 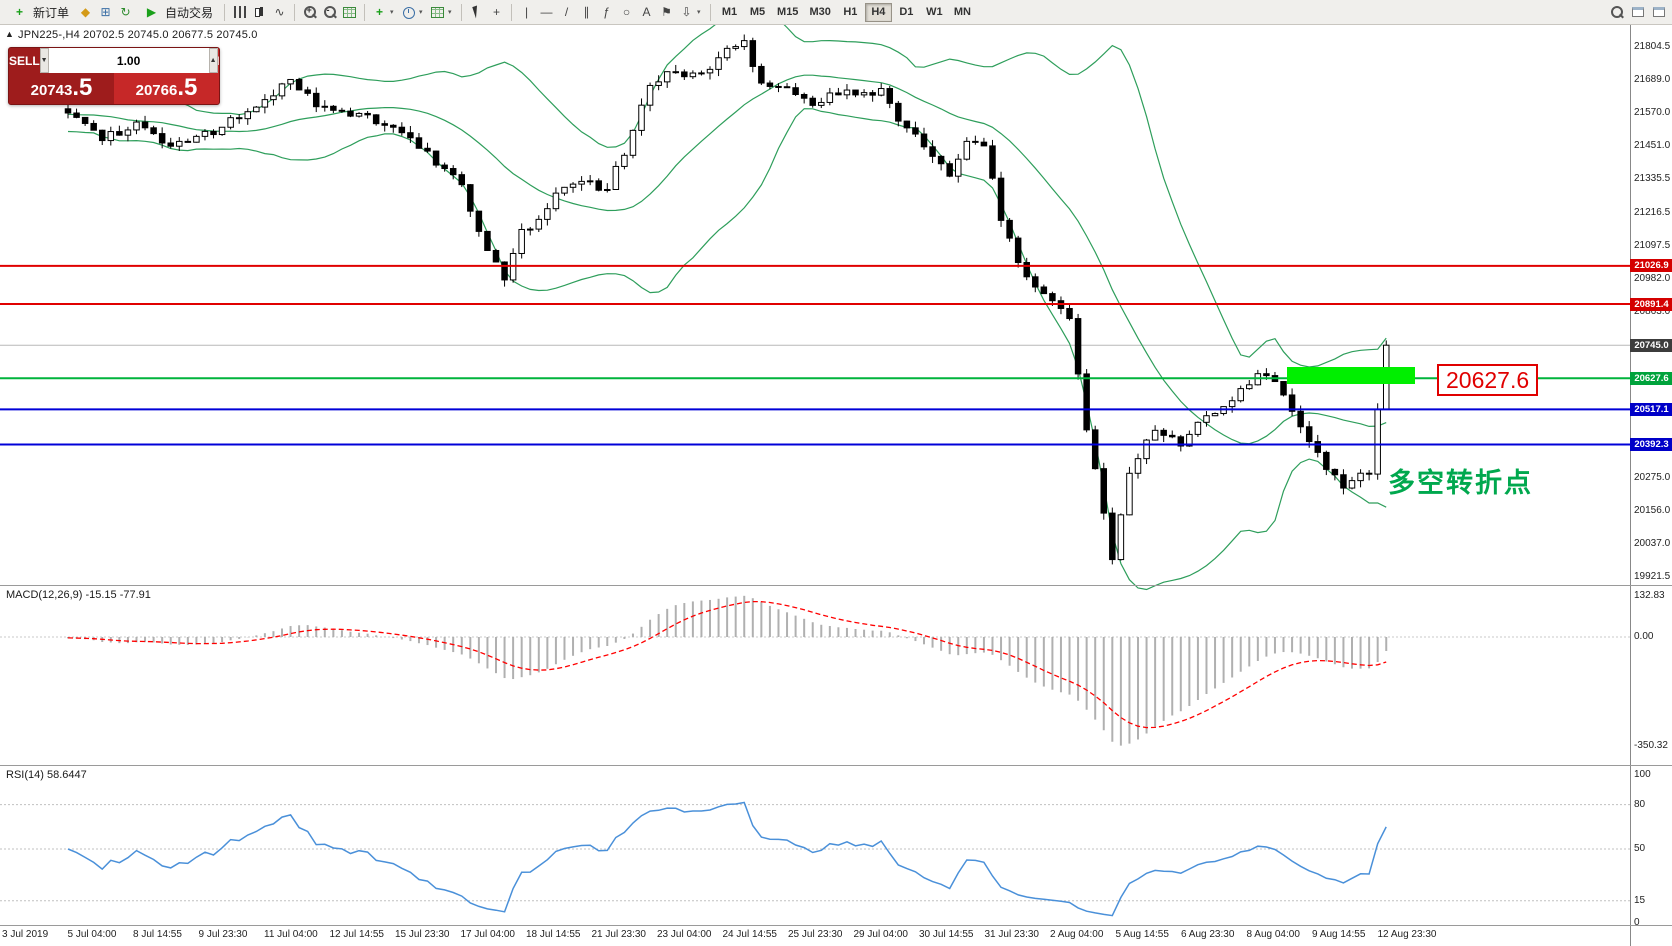 I want to click on crosshair-tool-icon: +, so click(x=497, y=12).